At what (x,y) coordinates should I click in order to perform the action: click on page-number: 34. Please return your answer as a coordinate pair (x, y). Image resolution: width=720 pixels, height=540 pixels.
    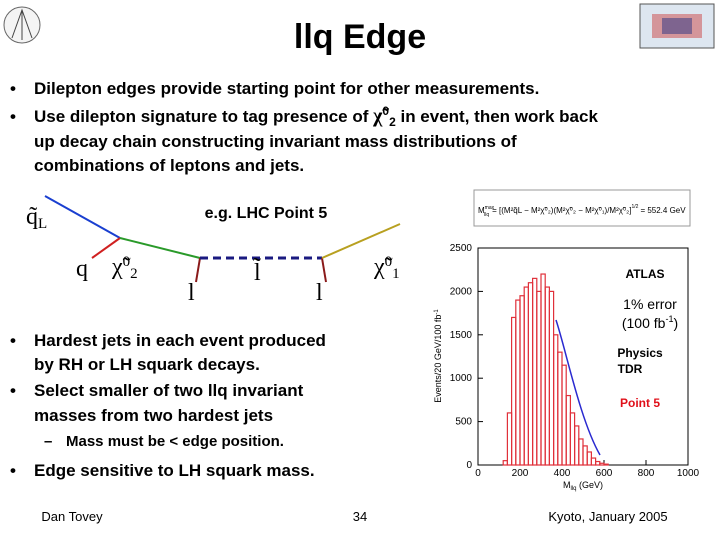
    Looking at the image, I should click on (360, 516).